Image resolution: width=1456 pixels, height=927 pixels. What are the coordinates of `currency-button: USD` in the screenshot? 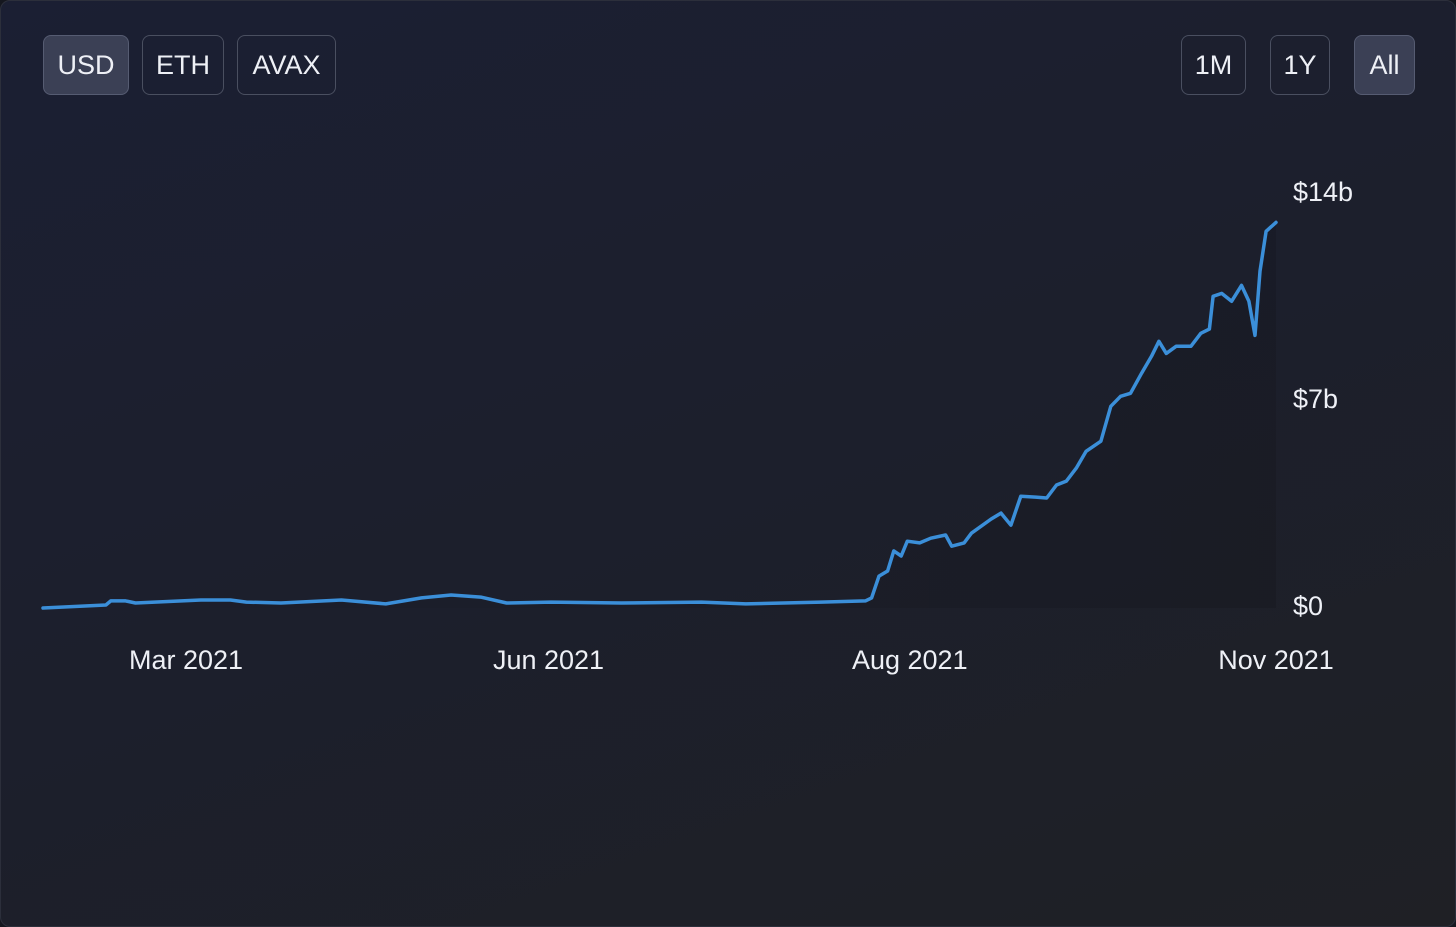 It's located at (86, 65).